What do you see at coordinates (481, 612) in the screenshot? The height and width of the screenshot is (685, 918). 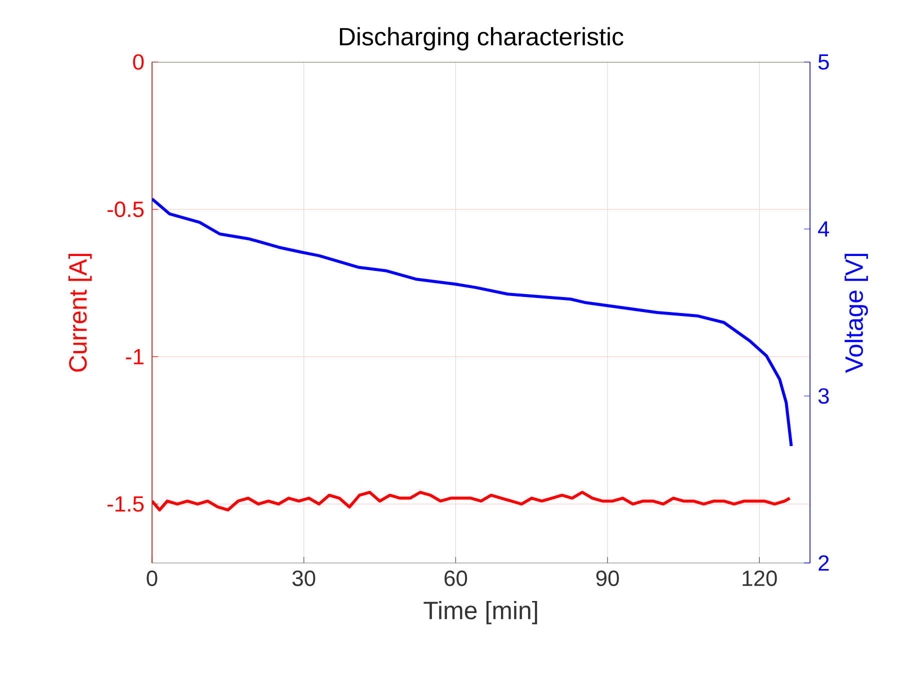 I see `x-axis-title: Time [min]` at bounding box center [481, 612].